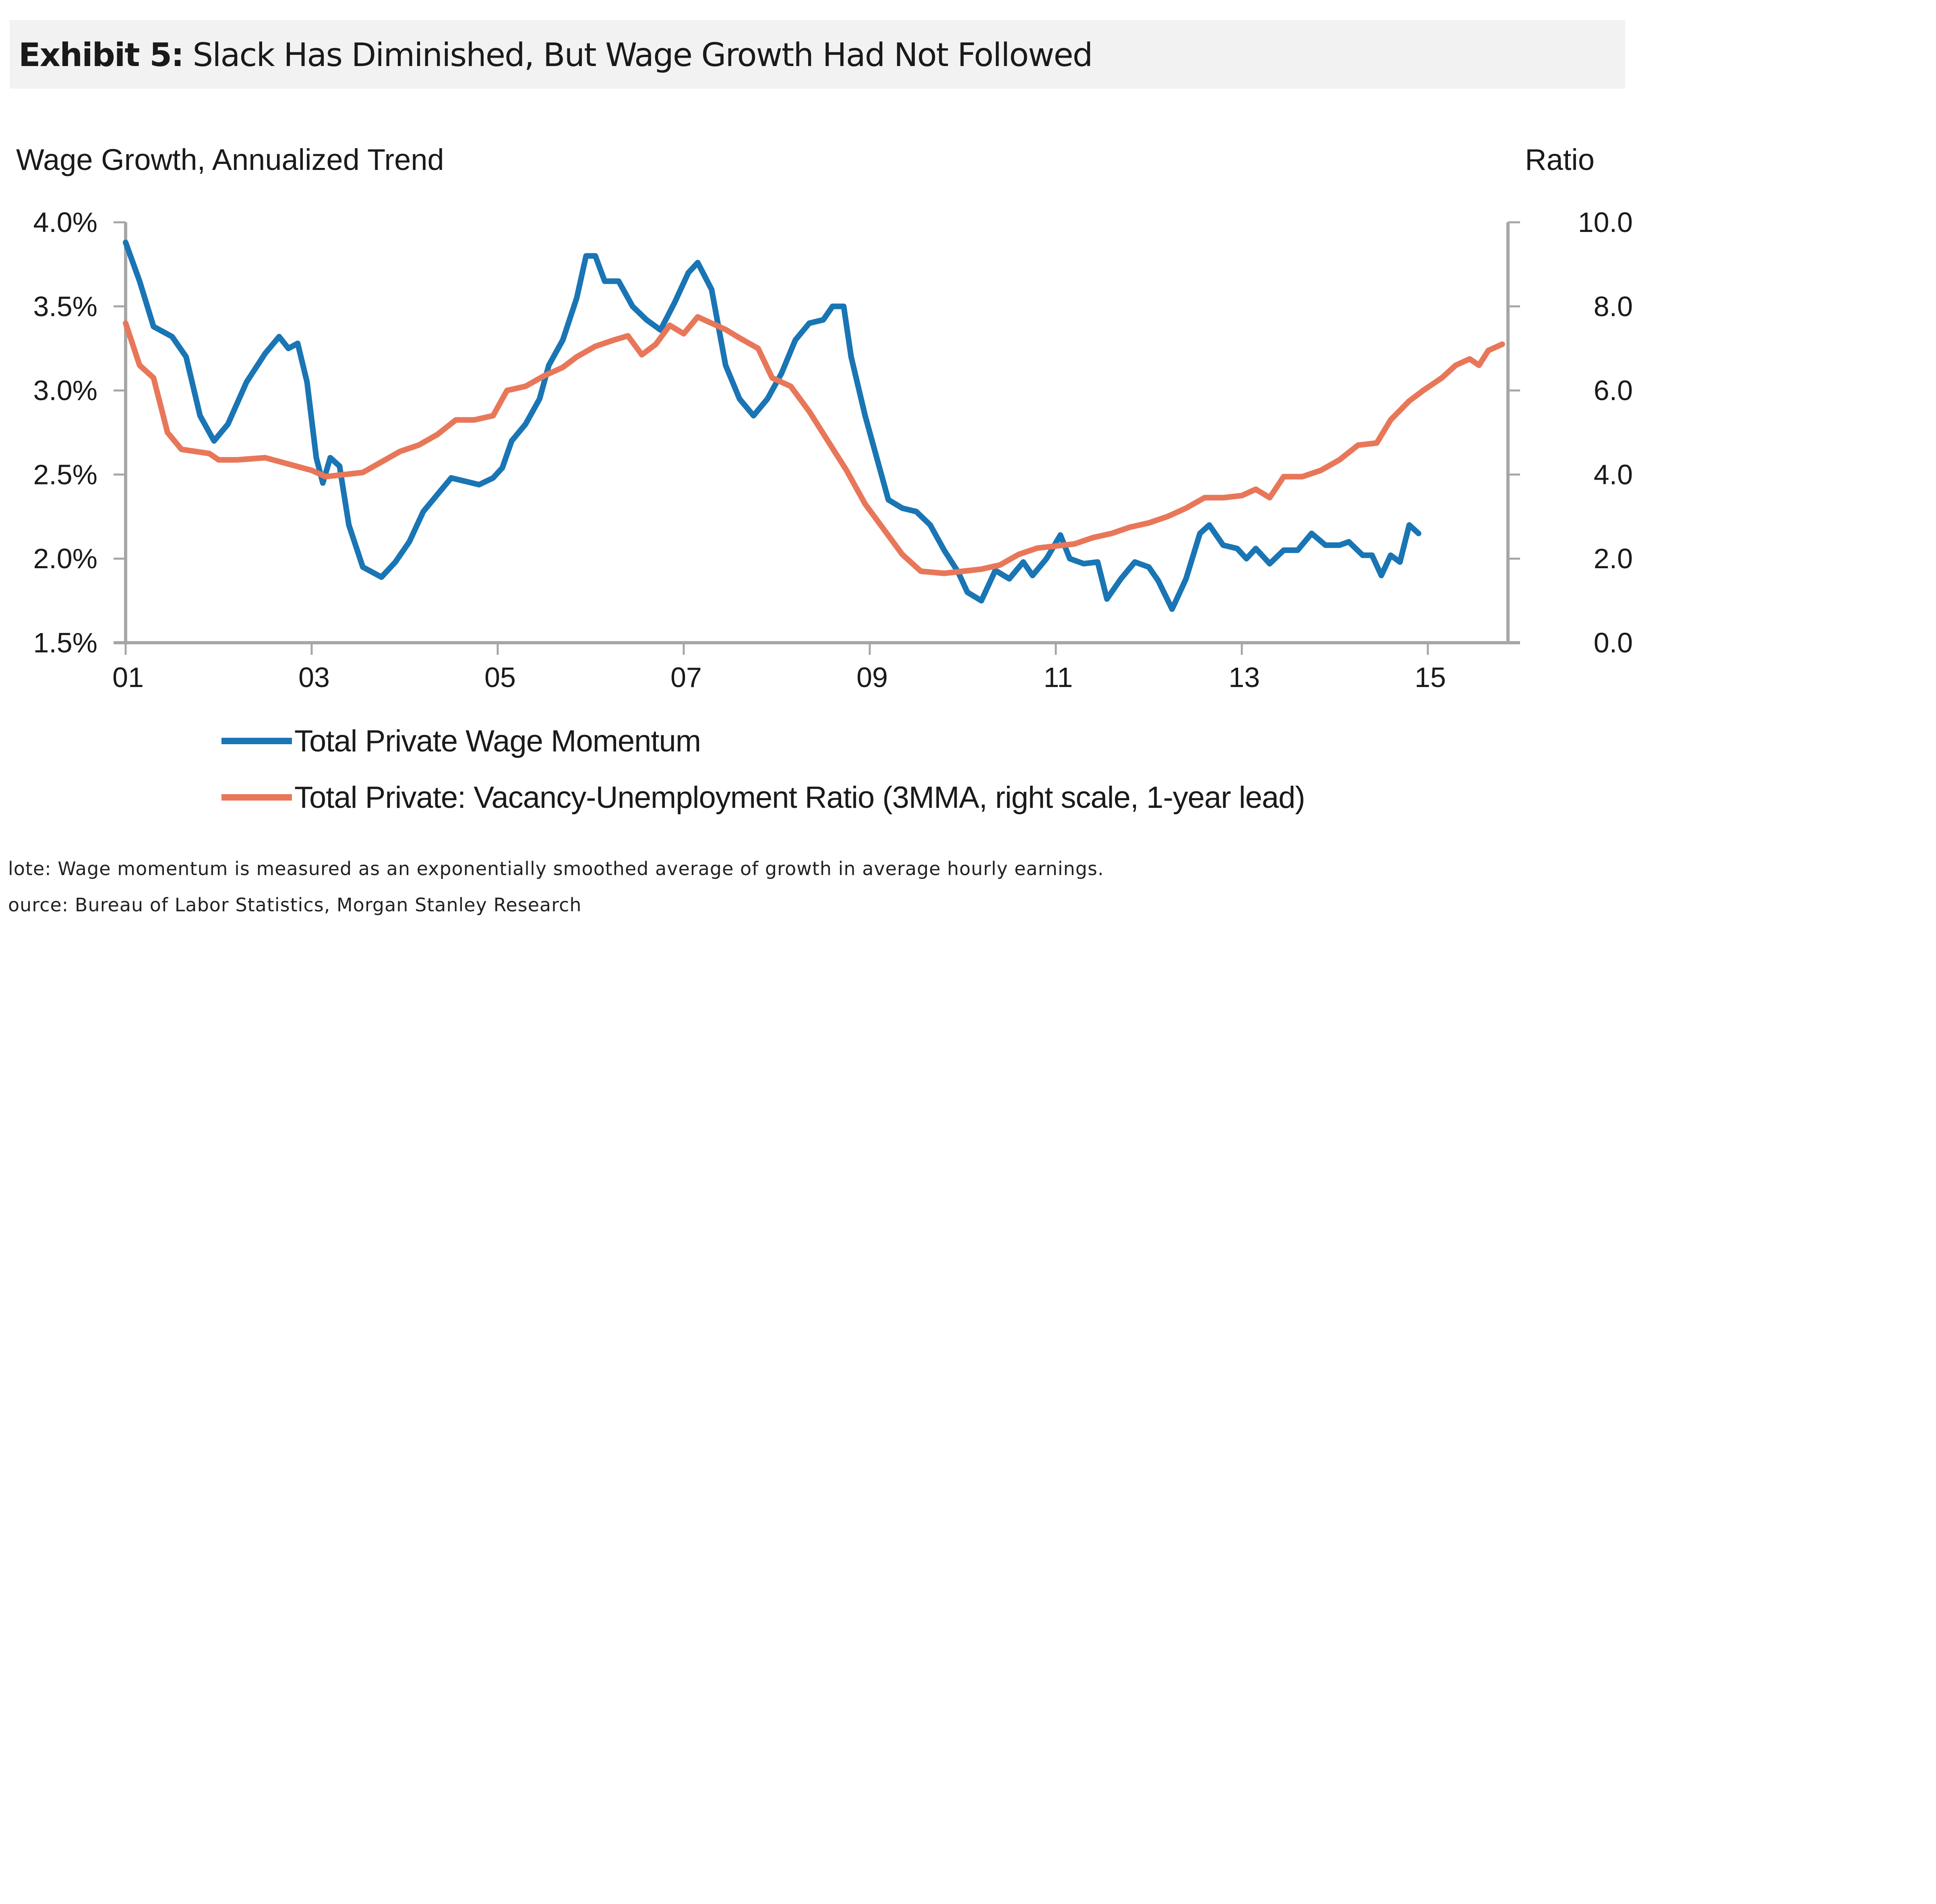 Image resolution: width=1936 pixels, height=1904 pixels. What do you see at coordinates (1613, 475) in the screenshot?
I see `right-tick-label: 4.0` at bounding box center [1613, 475].